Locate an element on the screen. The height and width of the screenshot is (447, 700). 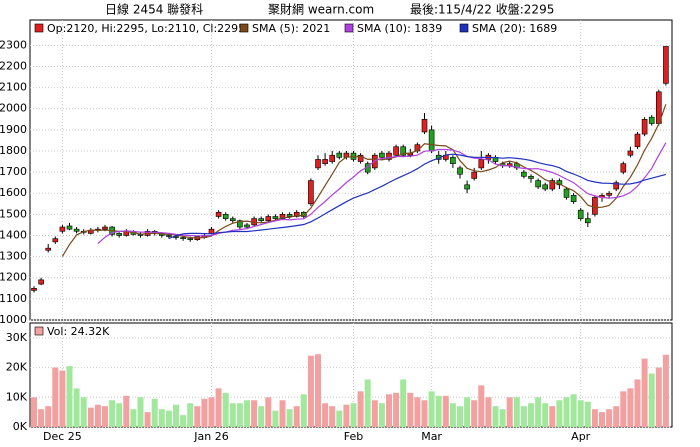
y-tick-label: 0K is located at coordinates (20, 426).